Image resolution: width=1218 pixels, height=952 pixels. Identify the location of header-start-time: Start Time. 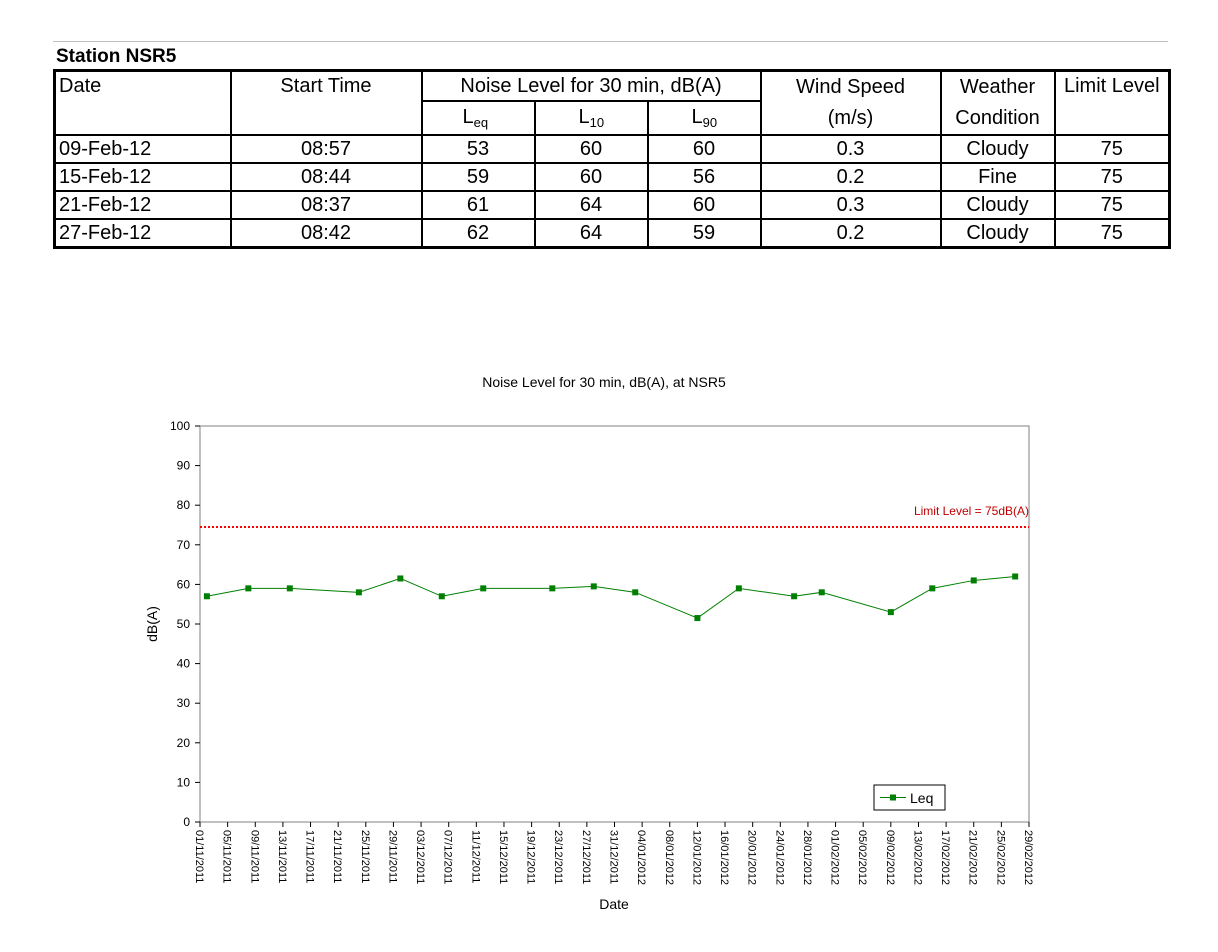
(326, 102).